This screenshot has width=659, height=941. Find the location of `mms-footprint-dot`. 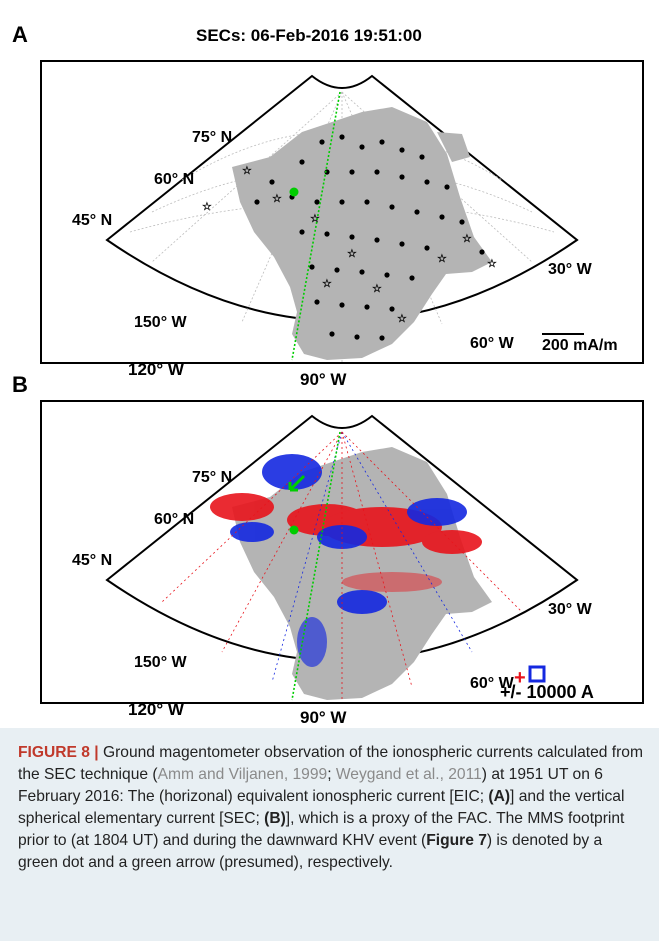

mms-footprint-dot is located at coordinates (294, 192).